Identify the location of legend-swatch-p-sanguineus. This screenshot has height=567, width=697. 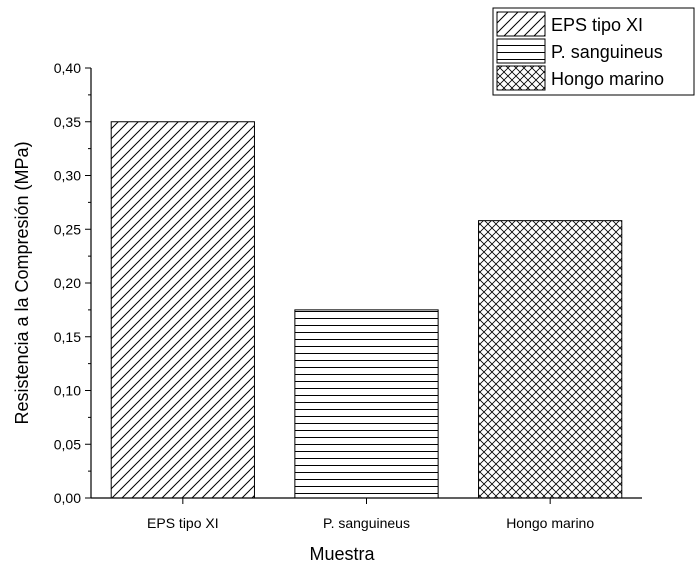
(521, 51).